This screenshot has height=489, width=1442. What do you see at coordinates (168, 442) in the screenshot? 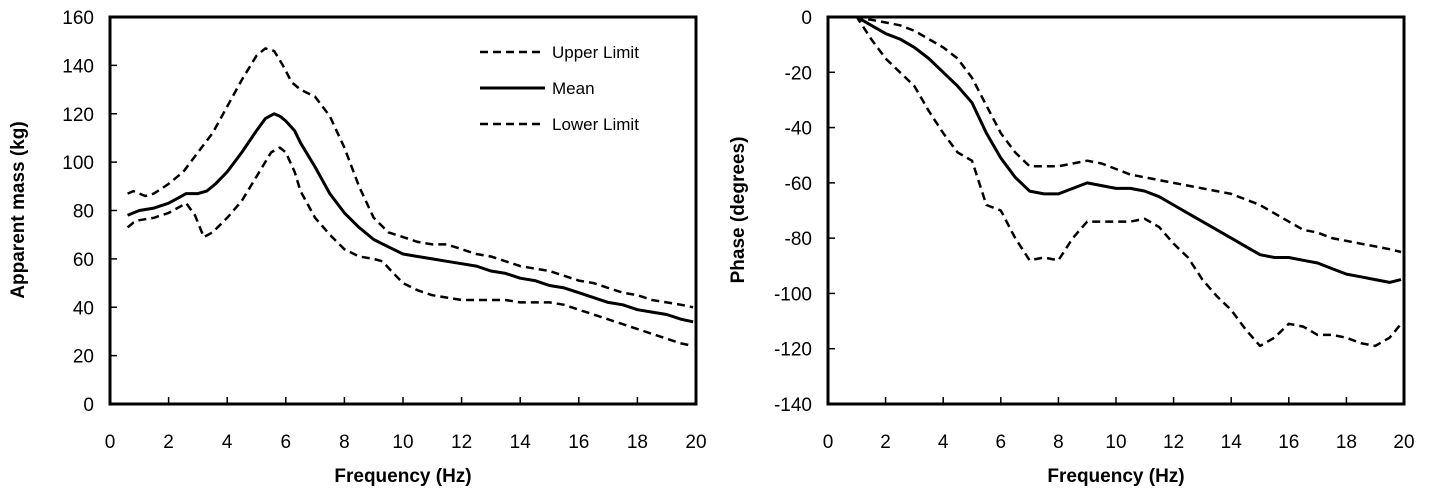
I see `apparent-mass-x-tick-label: 2` at bounding box center [168, 442].